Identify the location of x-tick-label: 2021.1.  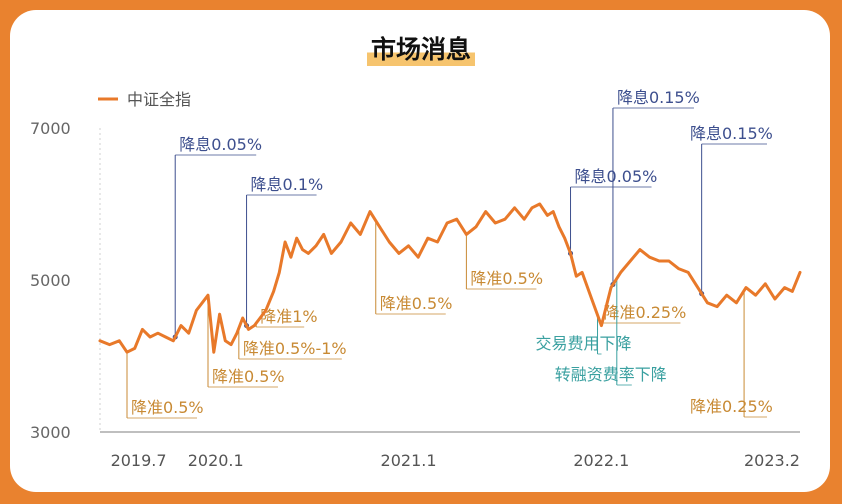
(409, 460).